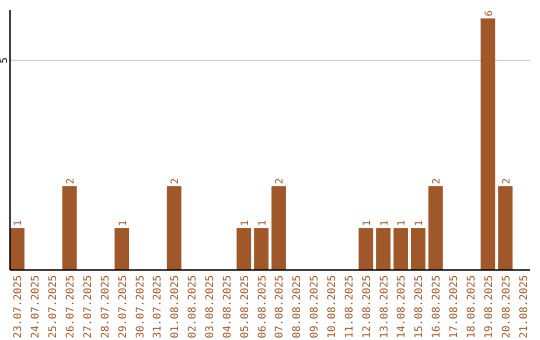 This screenshot has width=540, height=340. Describe the element at coordinates (53, 306) in the screenshot. I see `x-tick-label: 25.07.2025` at that location.